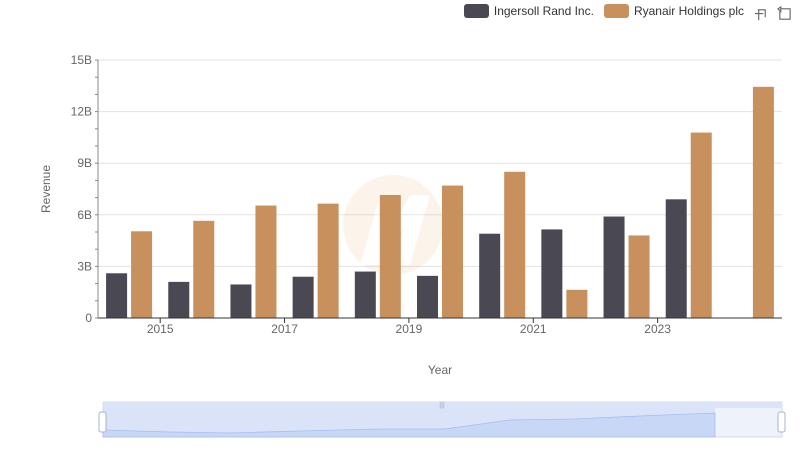  What do you see at coordinates (204, 269) in the screenshot?
I see `bar-ryanair-2015` at bounding box center [204, 269].